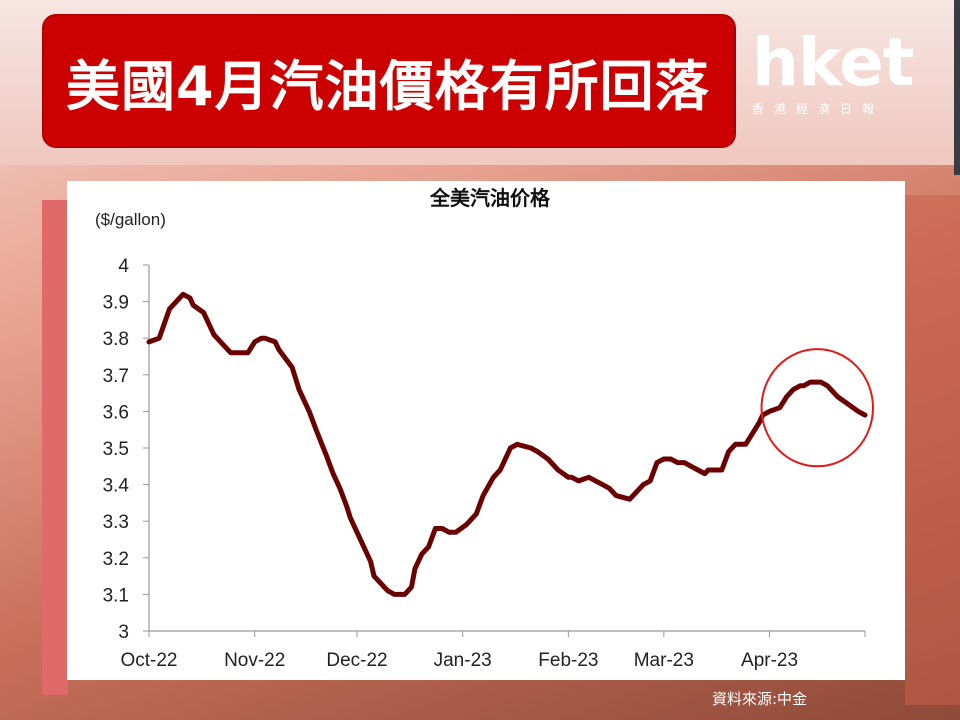  I want to click on x-tick-label: Dec-22, so click(356, 660).